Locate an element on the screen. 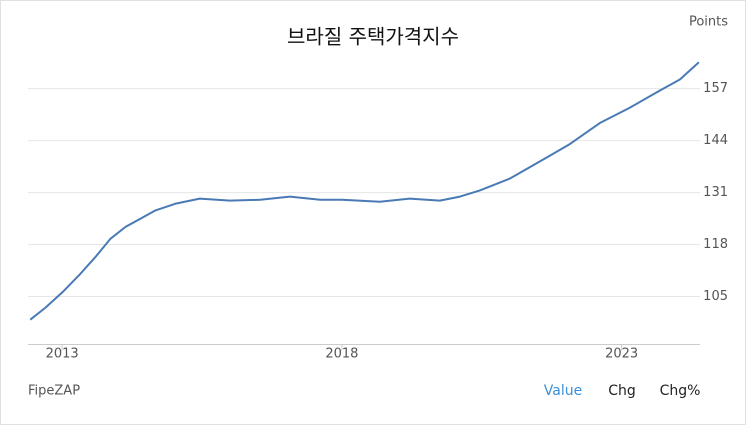  y-tick-label: 131 is located at coordinates (715, 192).